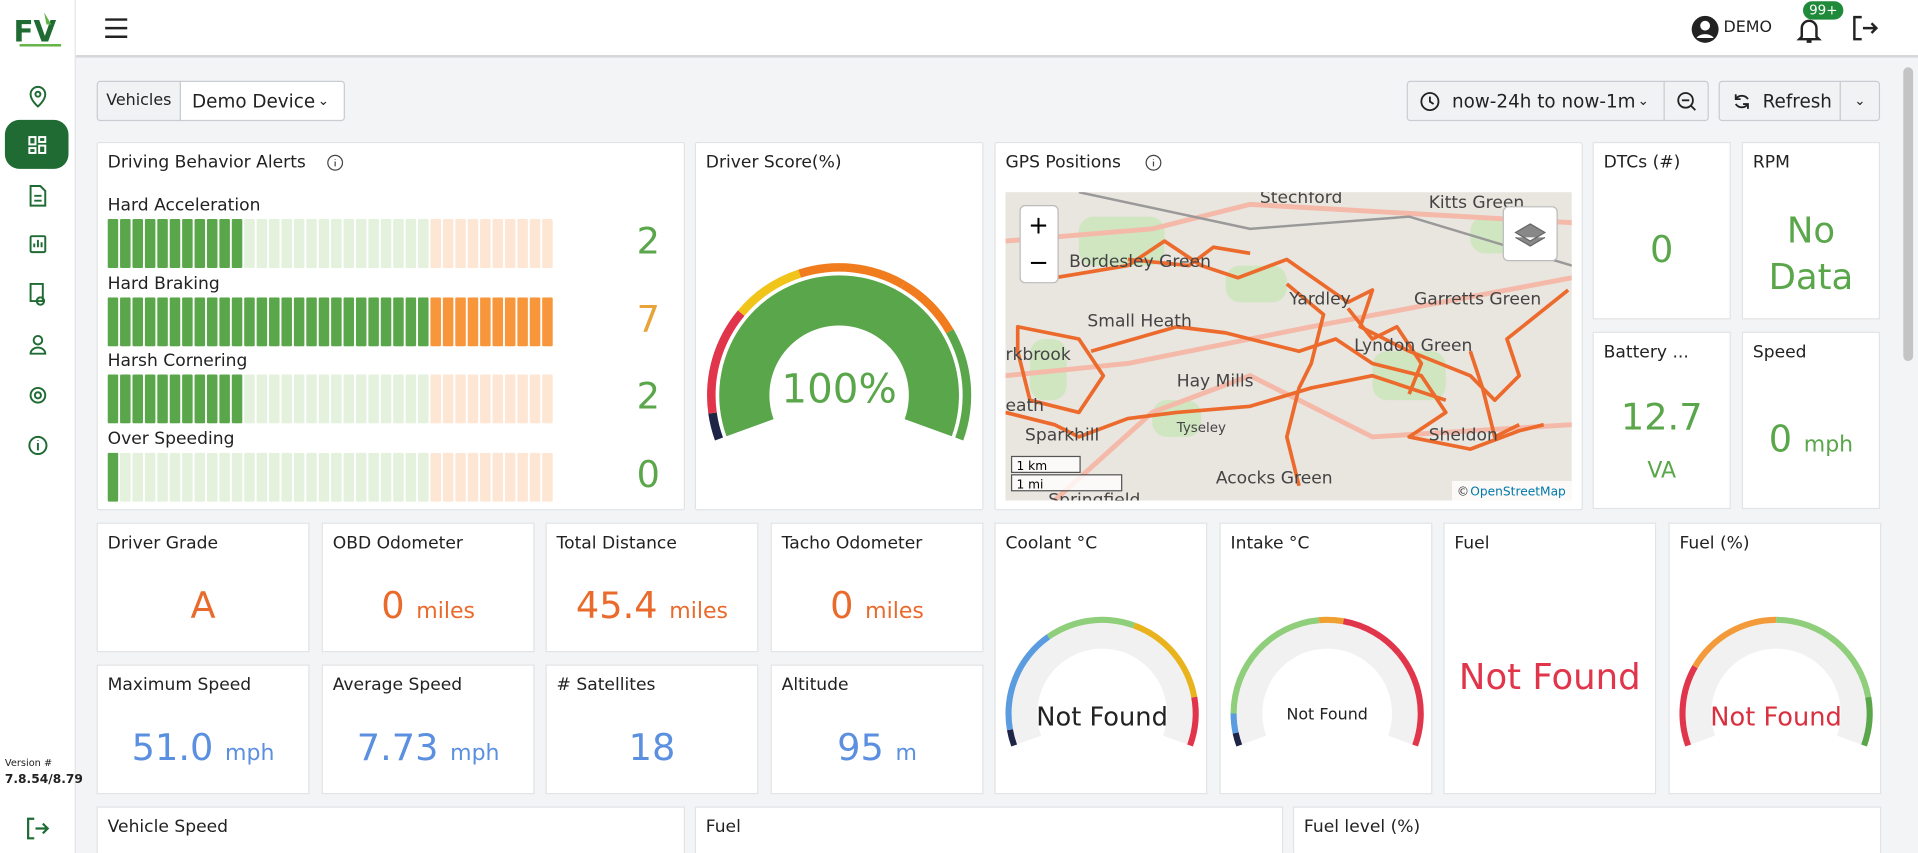 The height and width of the screenshot is (853, 1918). What do you see at coordinates (1535, 101) in the screenshot?
I see `time-range-picker: now-24h to now-1m ⌄` at bounding box center [1535, 101].